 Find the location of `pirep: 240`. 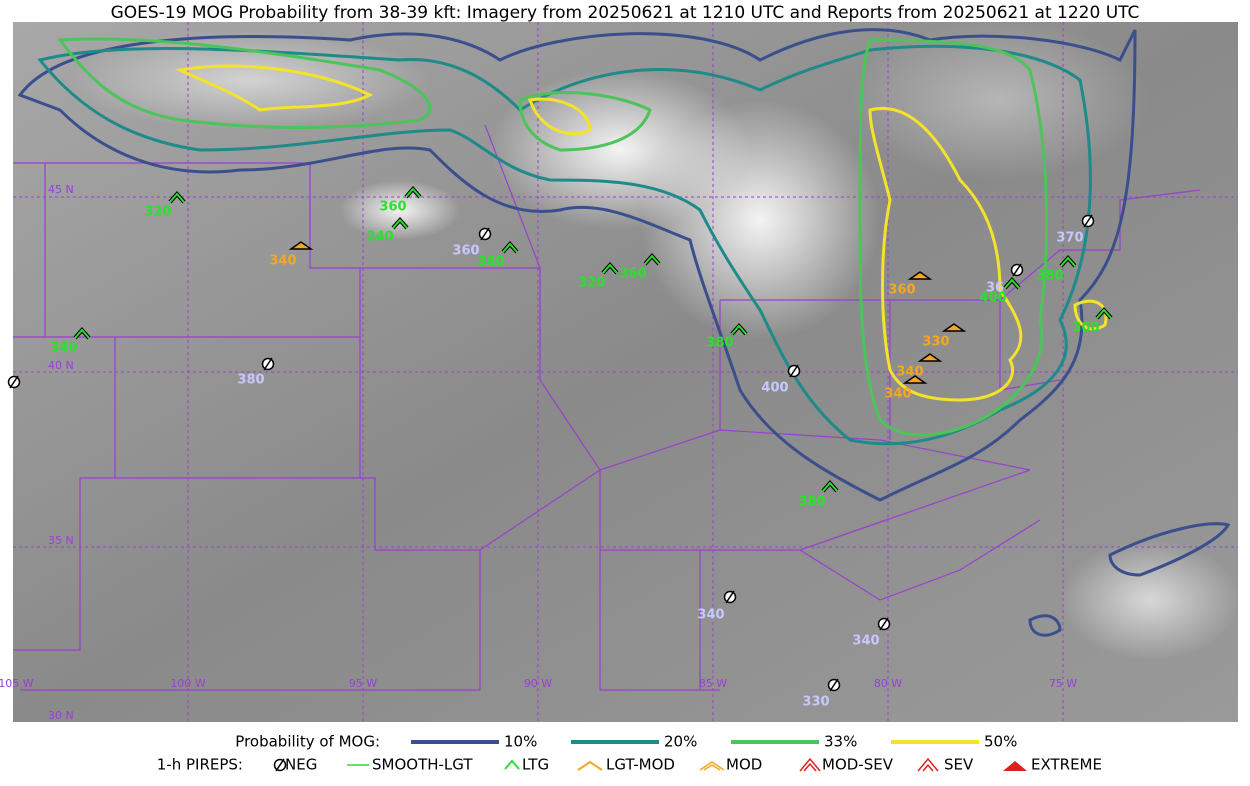

pirep: 240 is located at coordinates (387, 230).